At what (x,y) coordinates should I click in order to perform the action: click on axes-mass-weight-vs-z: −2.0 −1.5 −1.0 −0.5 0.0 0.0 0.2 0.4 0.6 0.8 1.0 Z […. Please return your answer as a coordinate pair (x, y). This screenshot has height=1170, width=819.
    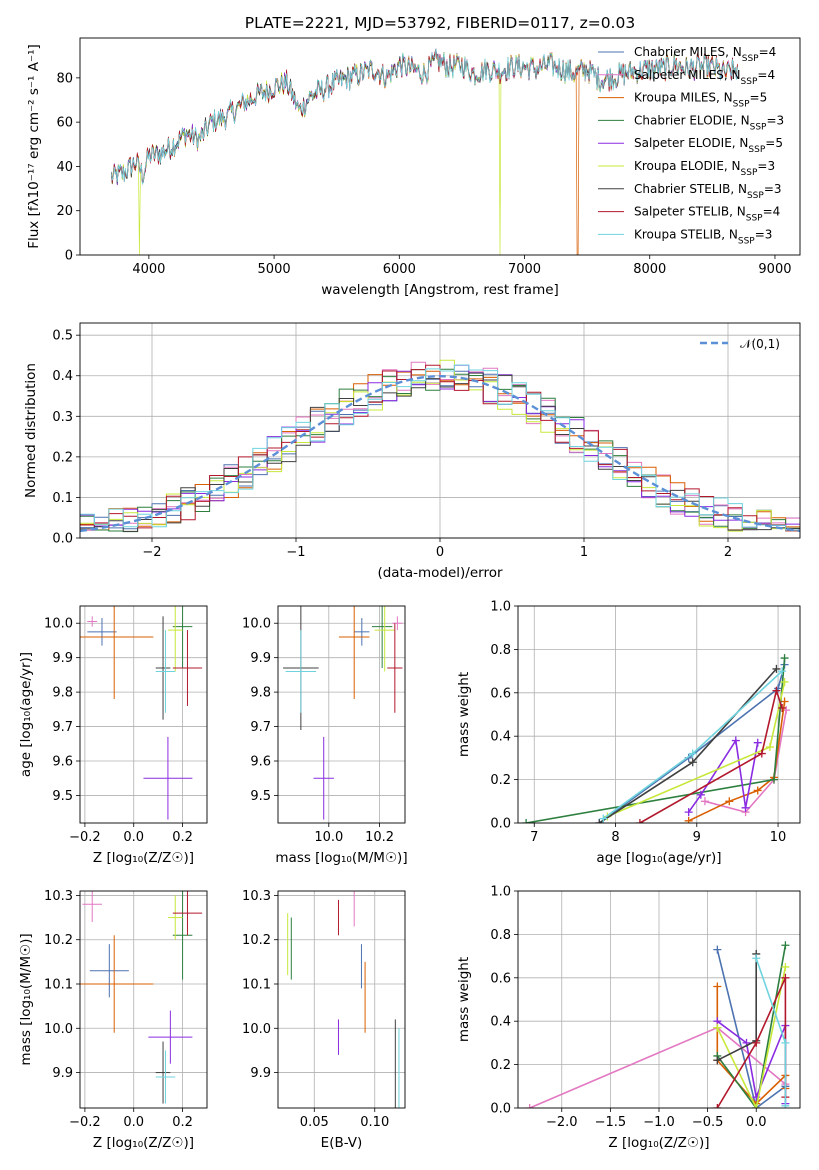
    Looking at the image, I should click on (628, 1018).